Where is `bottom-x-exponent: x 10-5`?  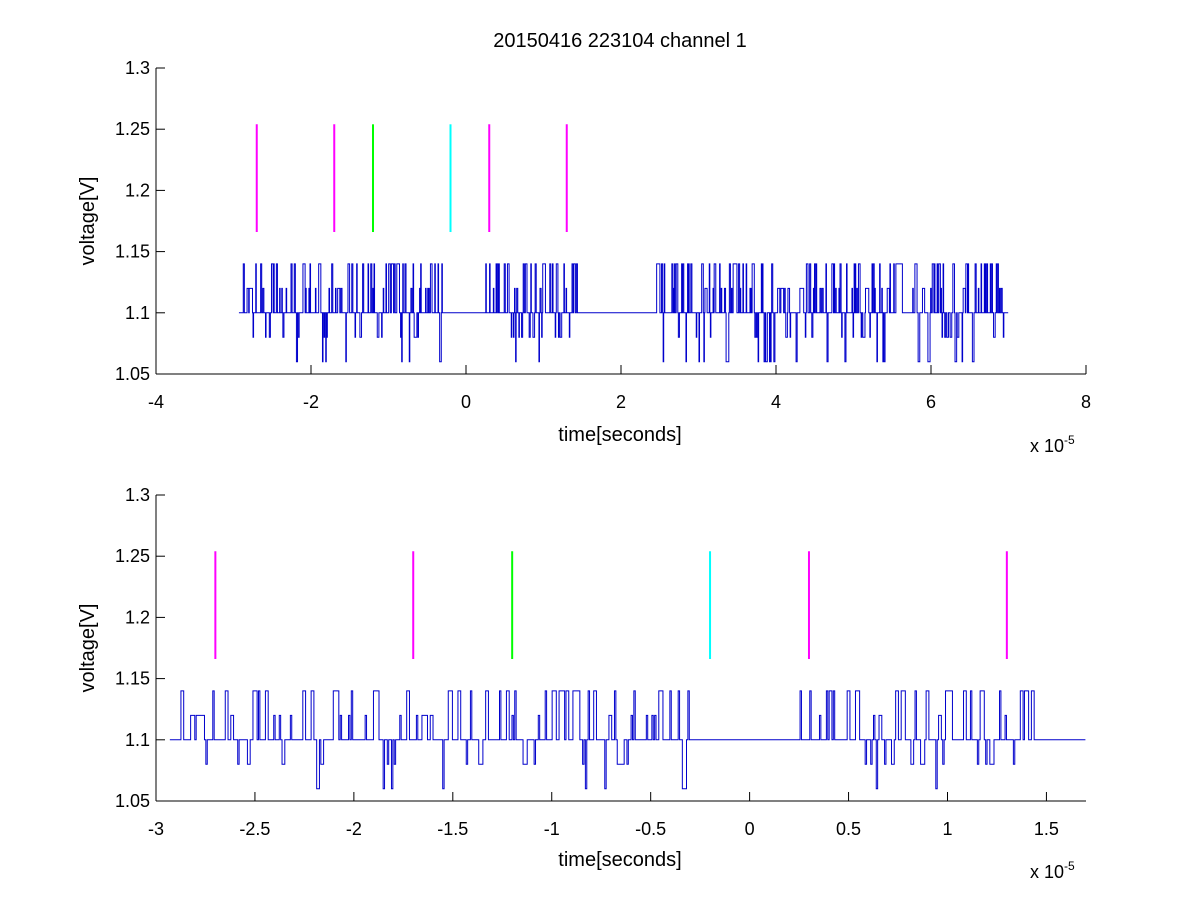
bottom-x-exponent: x 10-5 is located at coordinates (1052, 870).